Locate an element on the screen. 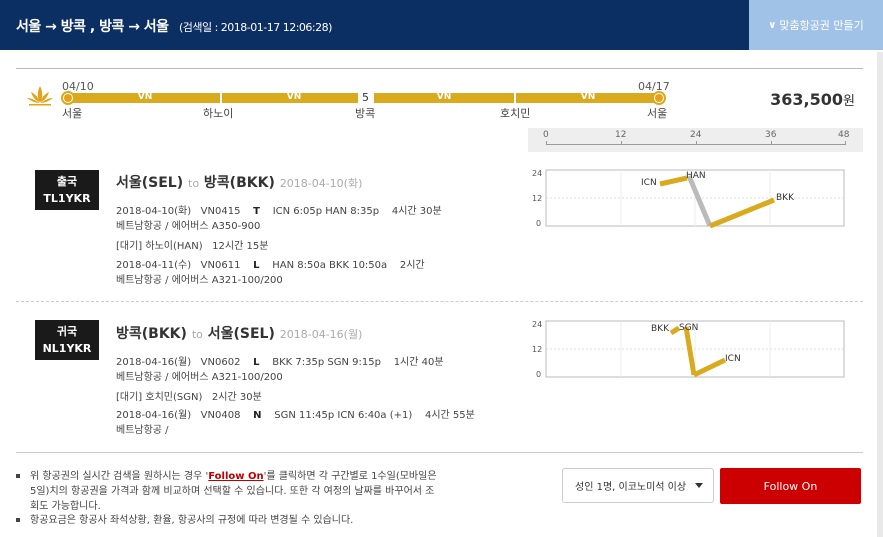 This screenshot has width=883, height=537. layover-time: 12시간 15분 is located at coordinates (240, 246).